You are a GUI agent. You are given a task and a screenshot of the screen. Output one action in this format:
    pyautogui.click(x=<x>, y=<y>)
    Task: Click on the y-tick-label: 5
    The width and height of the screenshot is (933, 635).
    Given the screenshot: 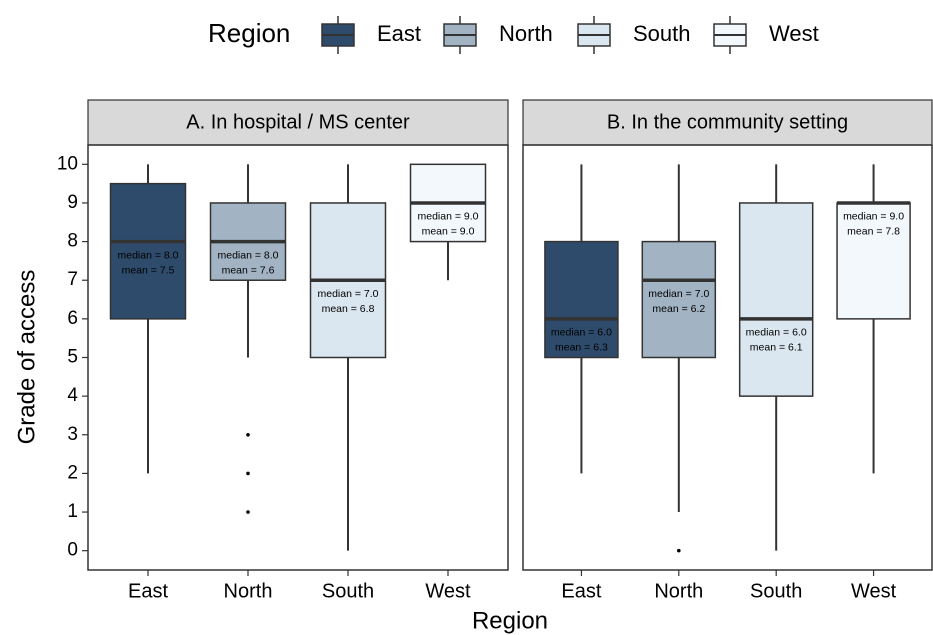 What is the action you would take?
    pyautogui.click(x=72, y=357)
    